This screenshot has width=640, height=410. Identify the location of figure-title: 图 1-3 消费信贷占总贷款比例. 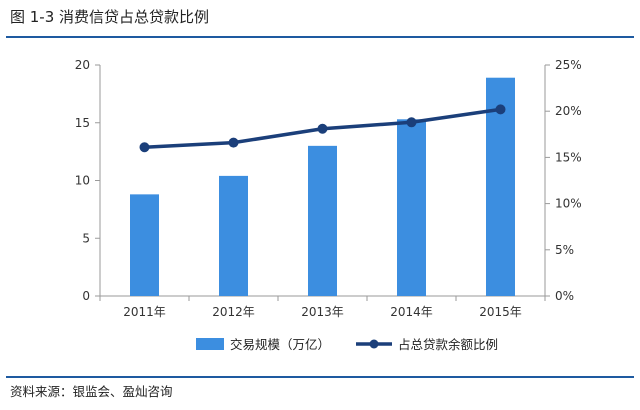
(110, 17).